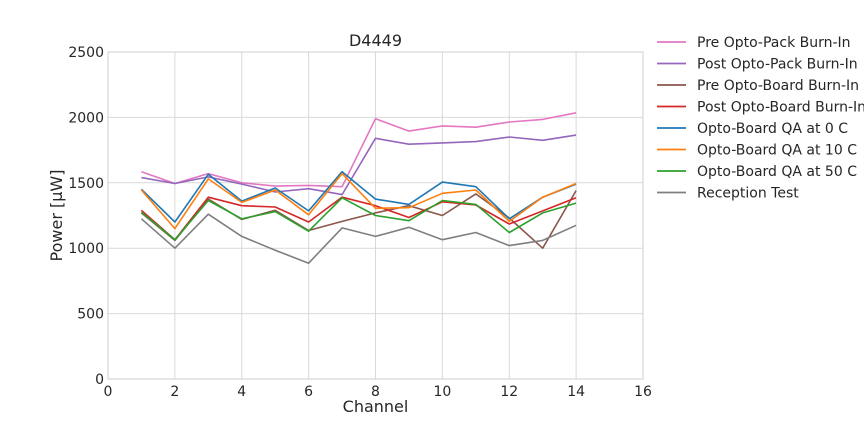  What do you see at coordinates (778, 86) in the screenshot?
I see `legend-label: Pre Opto-Board Burn-In` at bounding box center [778, 86].